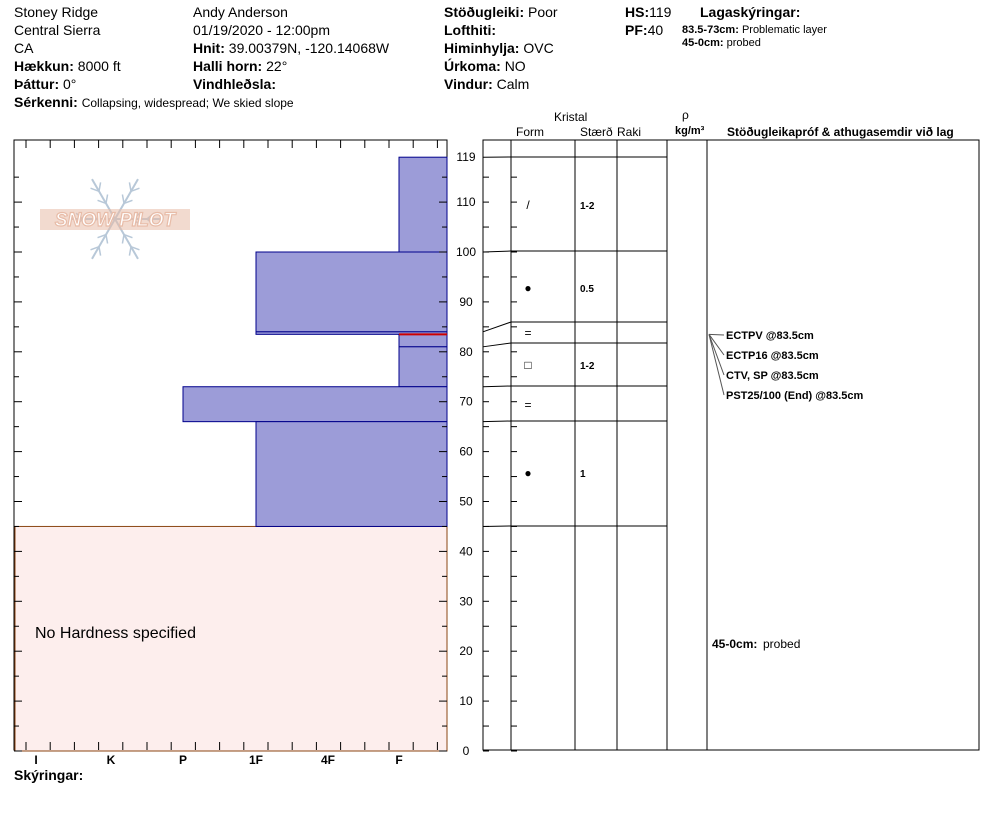 This screenshot has width=994, height=840. I want to click on wind-value: Calm, so click(513, 84).